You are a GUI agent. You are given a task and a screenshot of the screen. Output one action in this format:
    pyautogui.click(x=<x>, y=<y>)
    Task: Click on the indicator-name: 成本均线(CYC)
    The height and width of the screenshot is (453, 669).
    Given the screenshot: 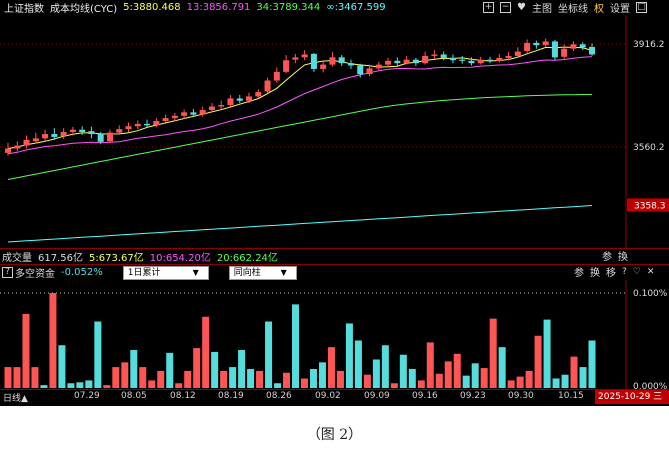 What is the action you would take?
    pyautogui.click(x=84, y=9)
    